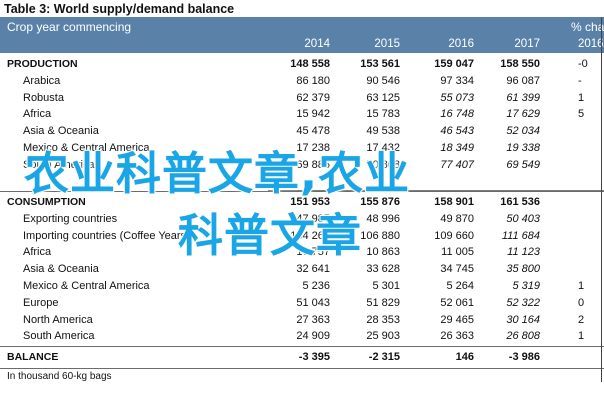  Describe the element at coordinates (581, 114) in the screenshot. I see `cell-pct-change: 5` at that location.